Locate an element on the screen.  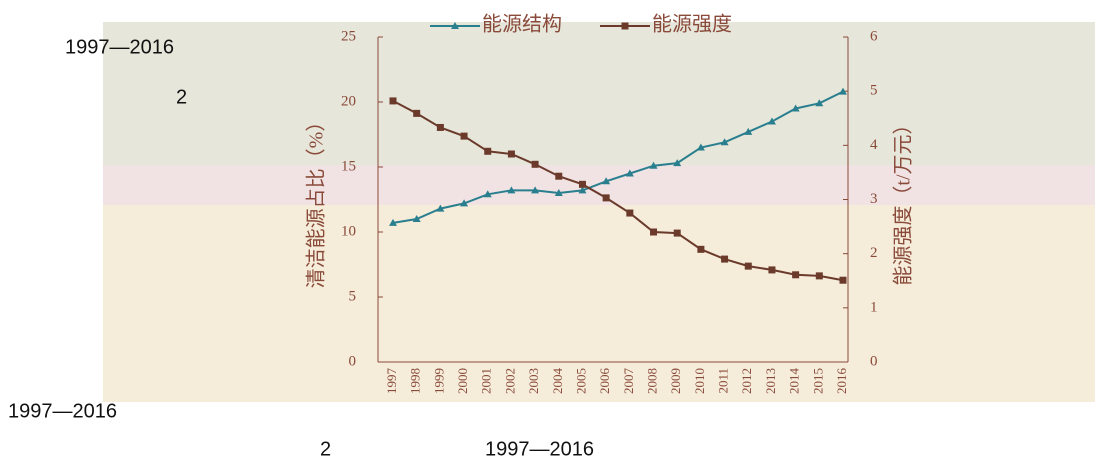
x-tick-label: 2008 is located at coordinates (652, 381).